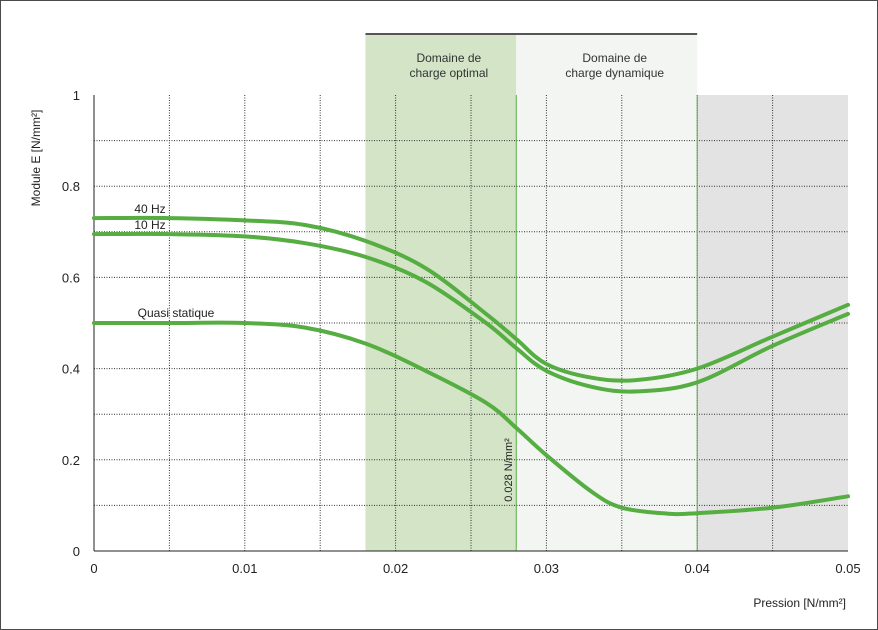 This screenshot has width=878, height=630. What do you see at coordinates (847, 568) in the screenshot?
I see `x-tick-label: 0.05` at bounding box center [847, 568].